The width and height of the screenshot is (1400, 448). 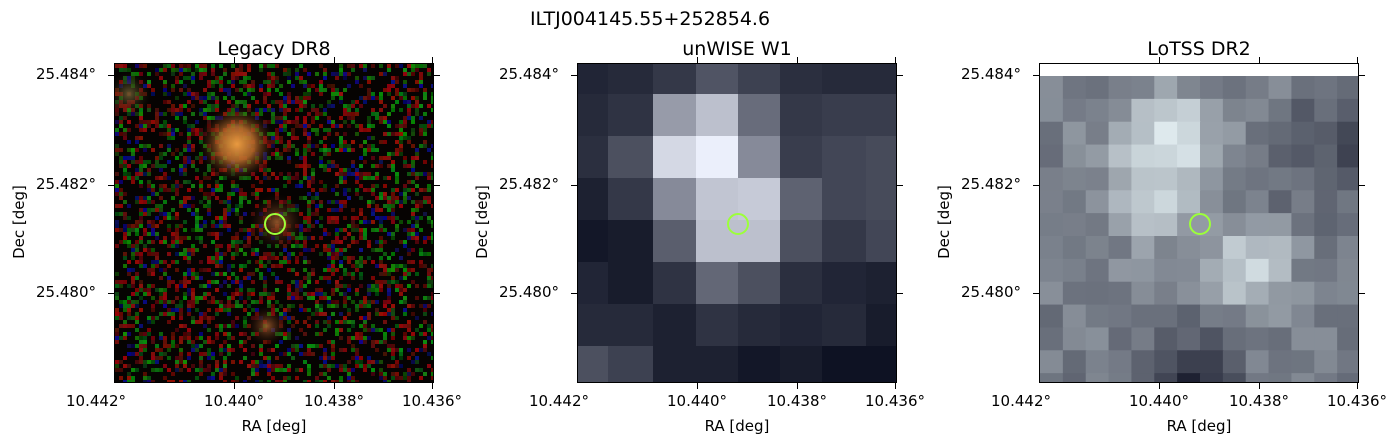 I want to click on panel-title-lotss: LoTSS DR2, so click(x=1199, y=49).